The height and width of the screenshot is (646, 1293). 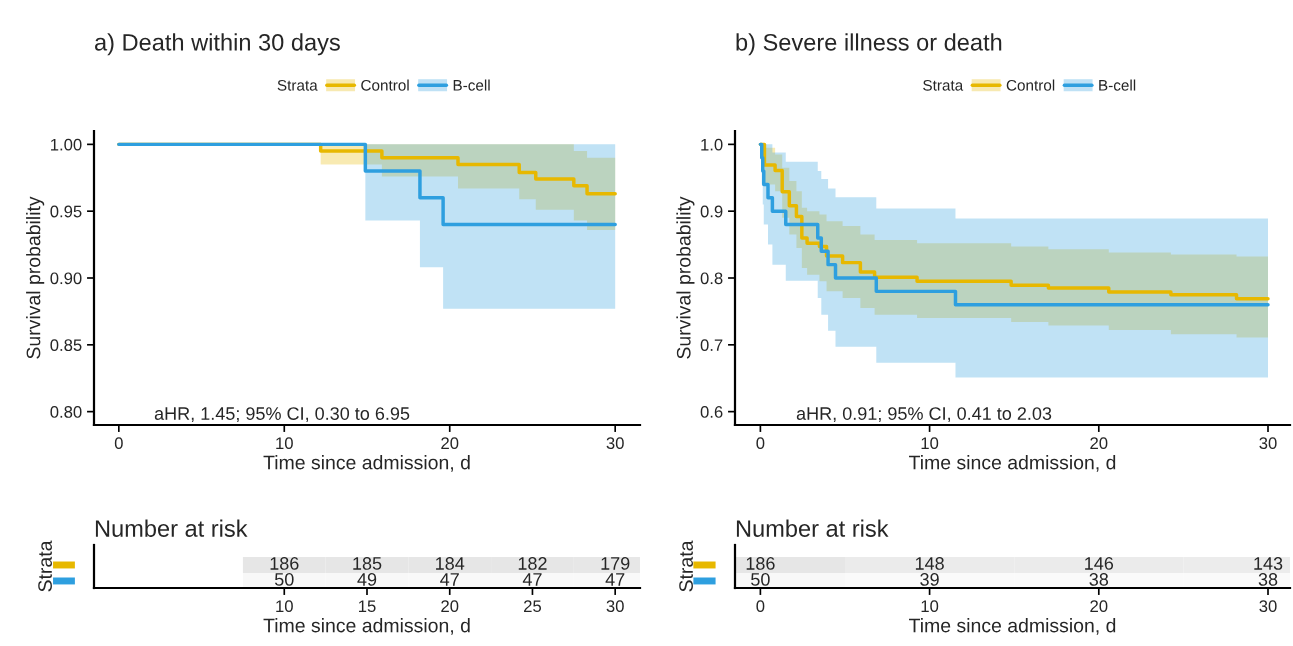 I want to click on data-label: 49, so click(x=367, y=579).